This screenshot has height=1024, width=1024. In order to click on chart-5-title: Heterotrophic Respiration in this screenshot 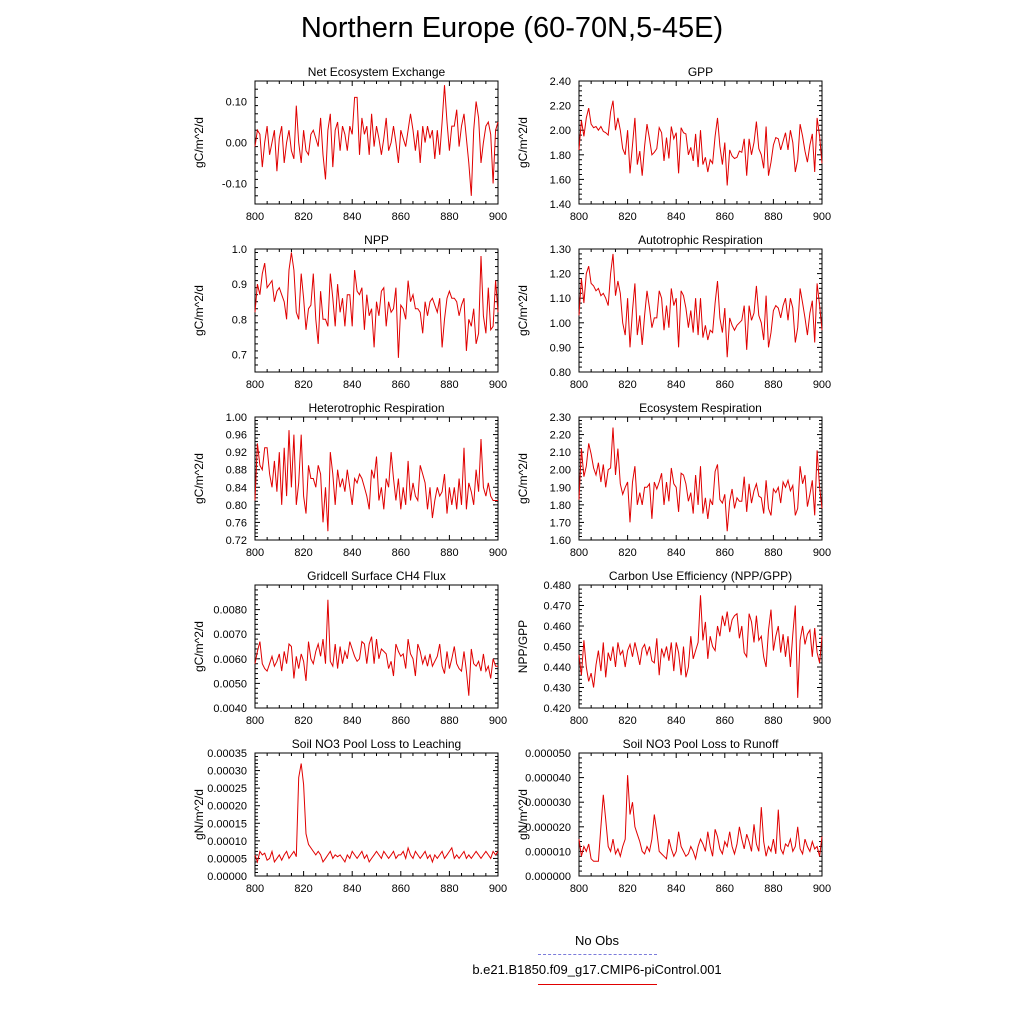, I will do `click(376, 408)`.